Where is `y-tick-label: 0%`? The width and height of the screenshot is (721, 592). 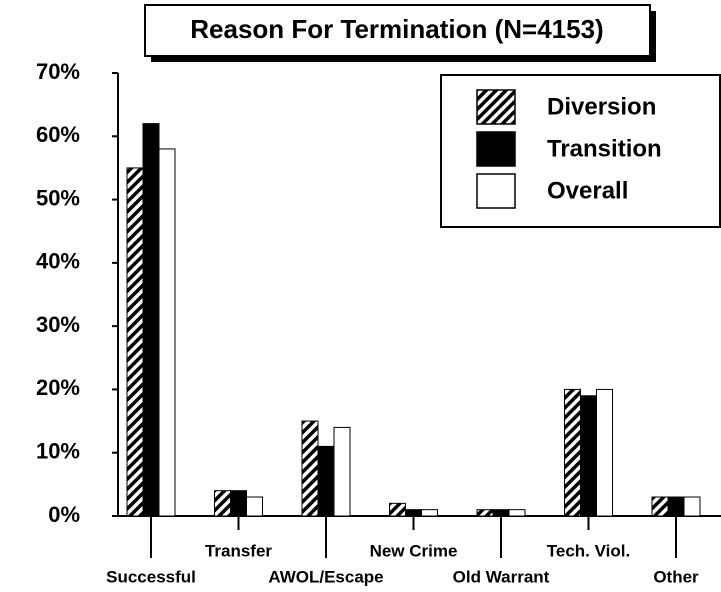 y-tick-label: 0% is located at coordinates (64, 514).